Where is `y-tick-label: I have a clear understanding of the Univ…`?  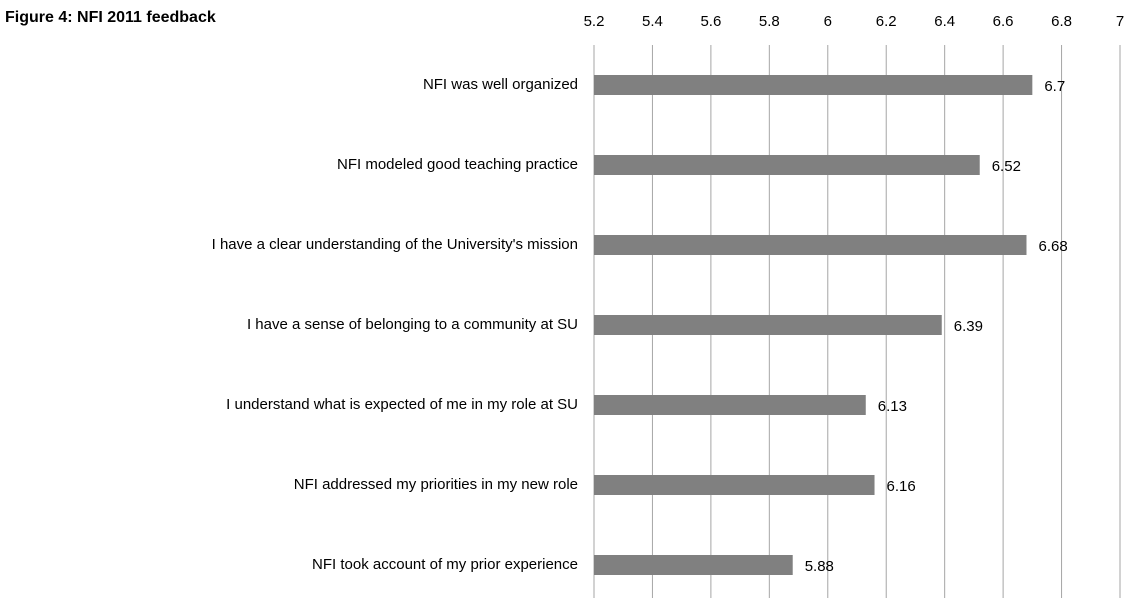 y-tick-label: I have a clear understanding of the Univ… is located at coordinates (395, 244).